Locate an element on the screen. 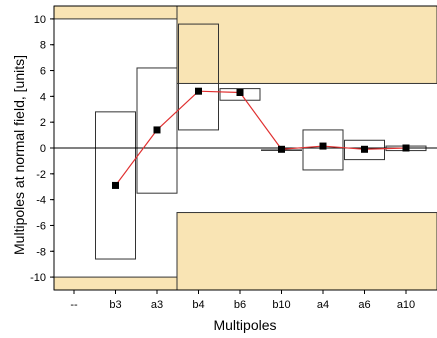 The width and height of the screenshot is (437, 338). y-tick-label: 0 is located at coordinates (43, 149).